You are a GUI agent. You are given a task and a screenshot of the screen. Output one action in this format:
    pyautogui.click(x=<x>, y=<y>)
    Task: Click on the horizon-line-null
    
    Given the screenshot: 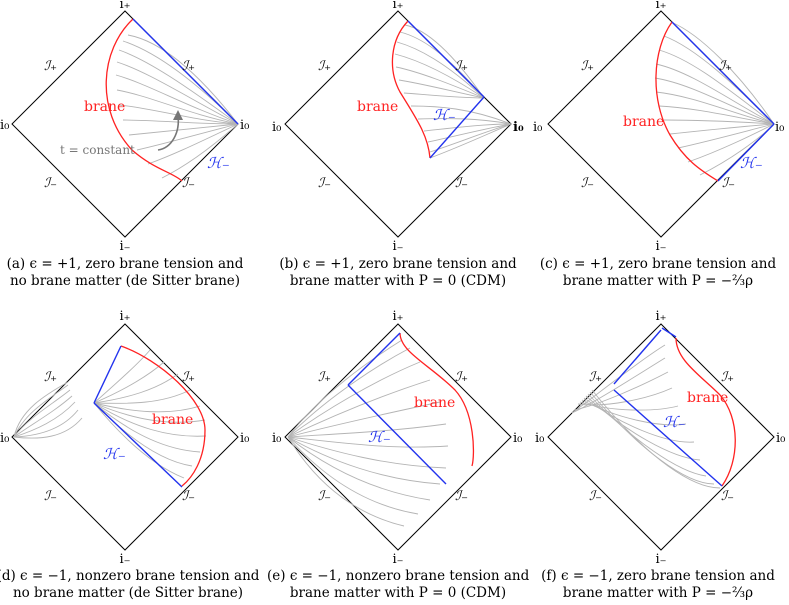 What is the action you would take?
    pyautogui.click(x=669, y=332)
    